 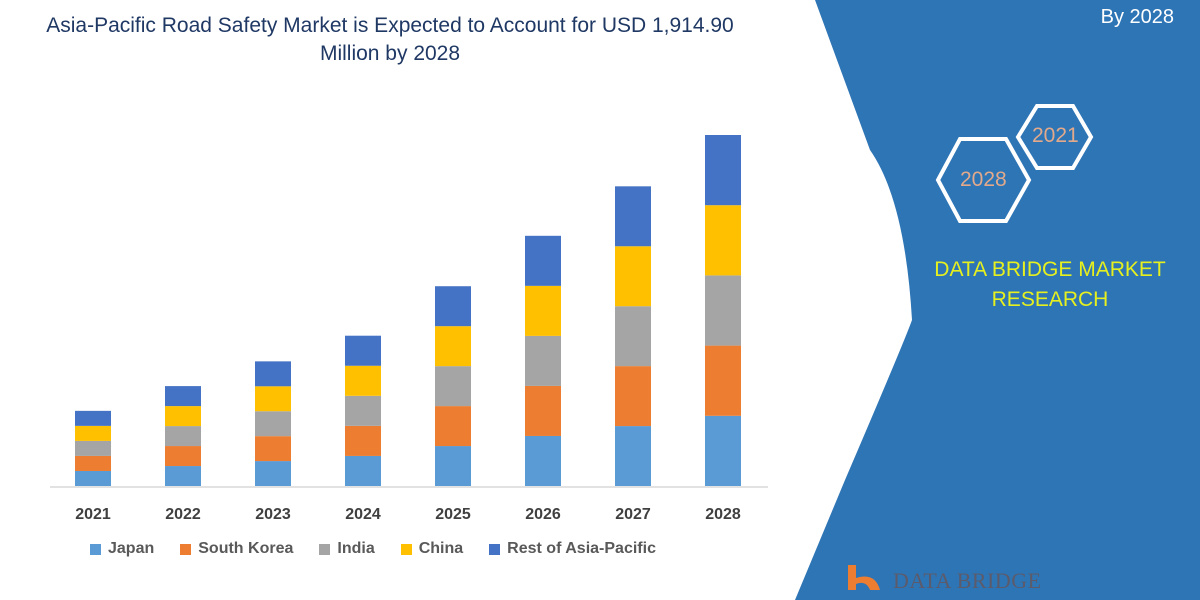 What do you see at coordinates (363, 440) in the screenshot?
I see `bar-segment-south-korea-2024` at bounding box center [363, 440].